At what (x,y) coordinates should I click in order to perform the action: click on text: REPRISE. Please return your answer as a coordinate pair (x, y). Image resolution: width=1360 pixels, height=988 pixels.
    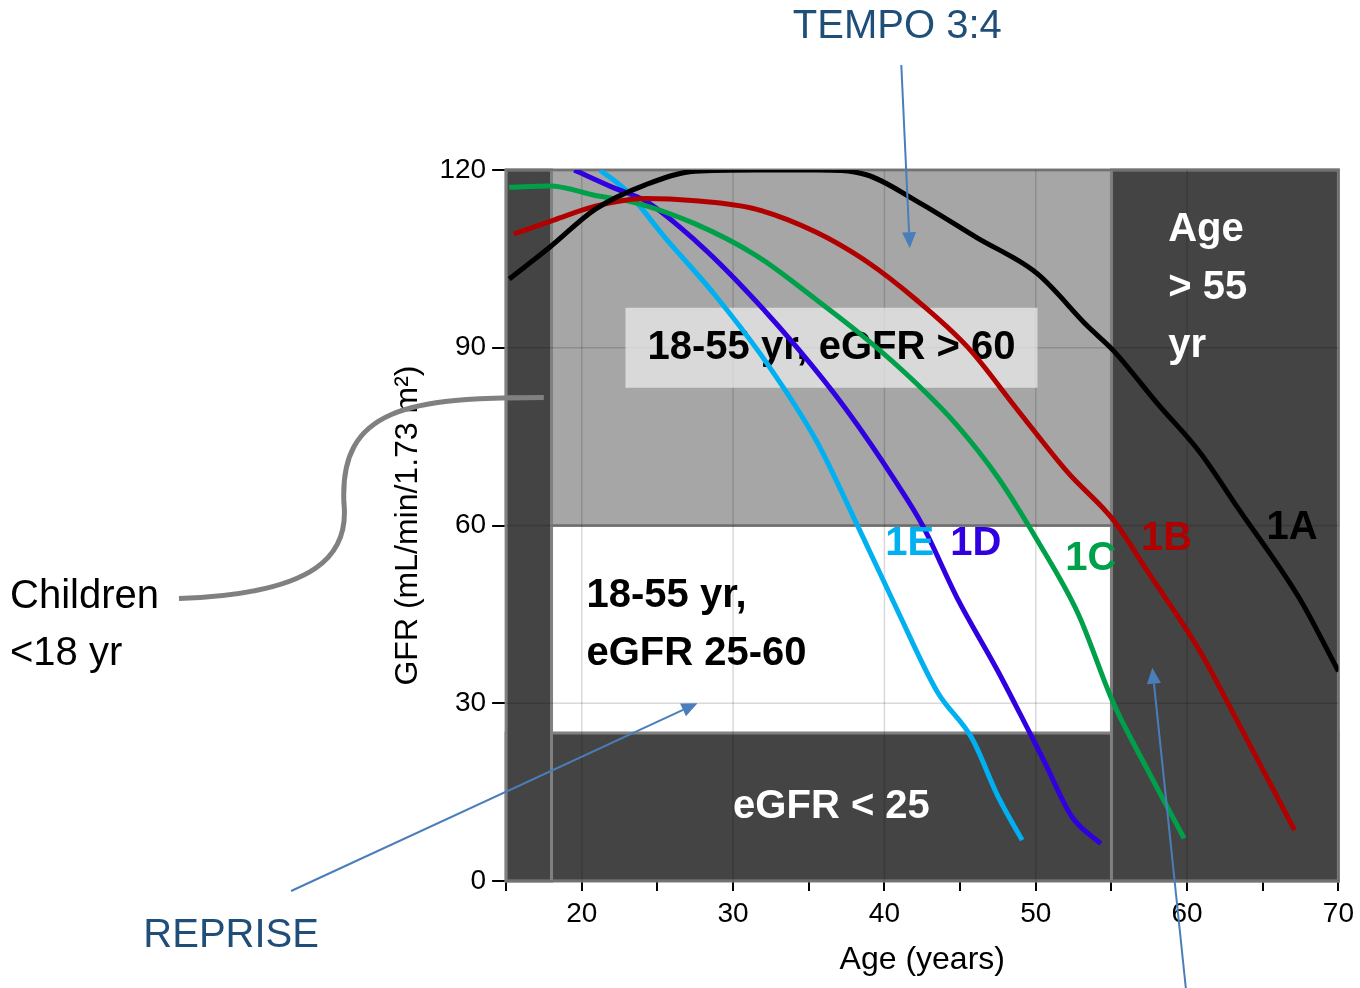
    Looking at the image, I should click on (231, 933).